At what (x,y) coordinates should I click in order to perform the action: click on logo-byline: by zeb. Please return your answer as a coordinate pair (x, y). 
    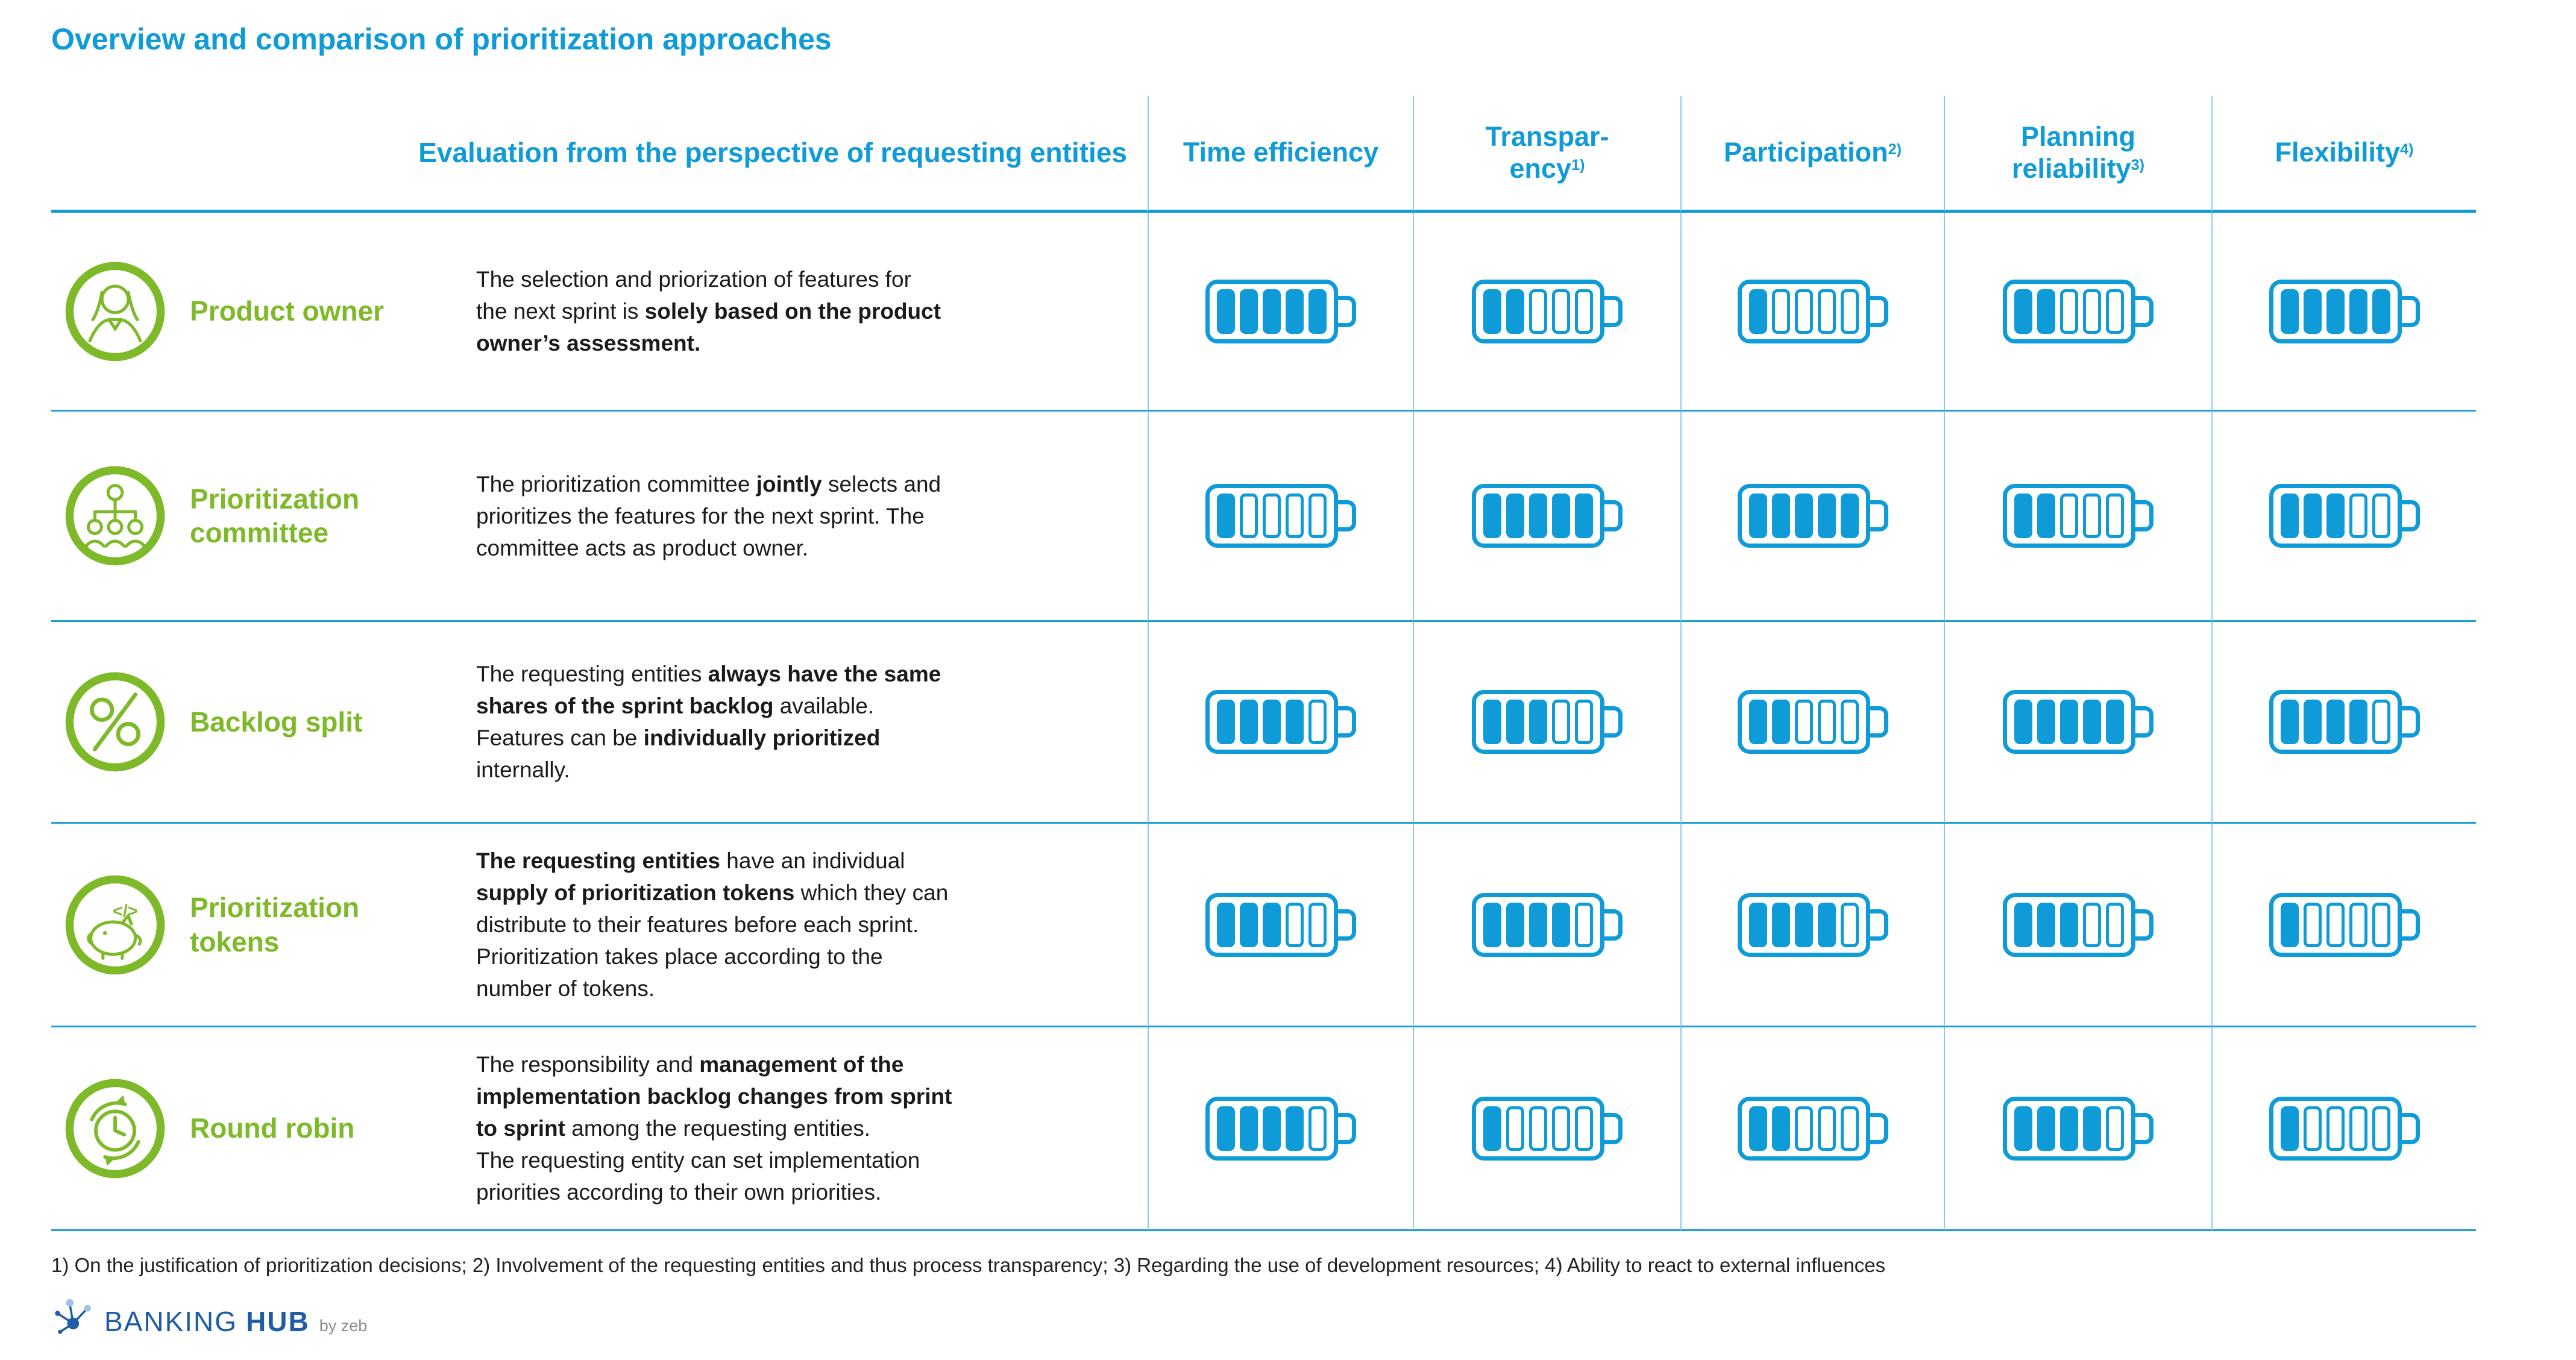
    Looking at the image, I should click on (343, 1326).